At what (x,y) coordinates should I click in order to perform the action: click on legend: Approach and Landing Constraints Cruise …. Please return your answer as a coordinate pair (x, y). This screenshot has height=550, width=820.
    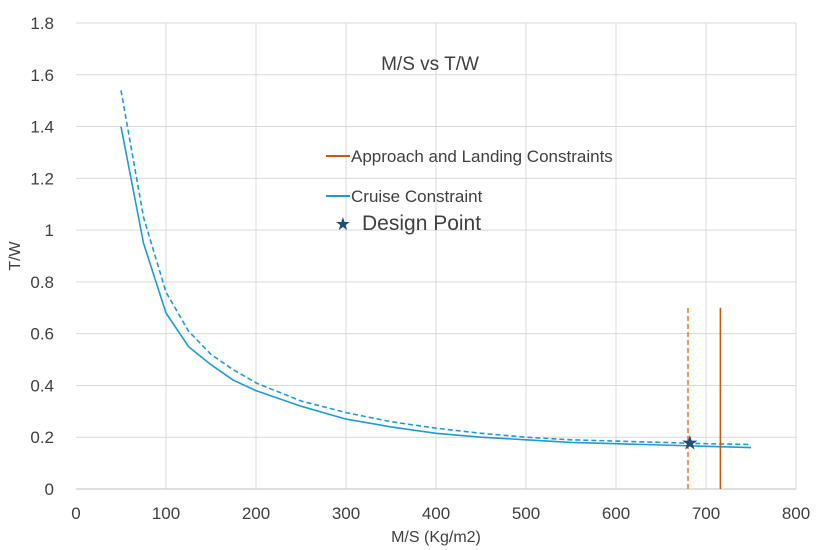
    Looking at the image, I should click on (469, 191).